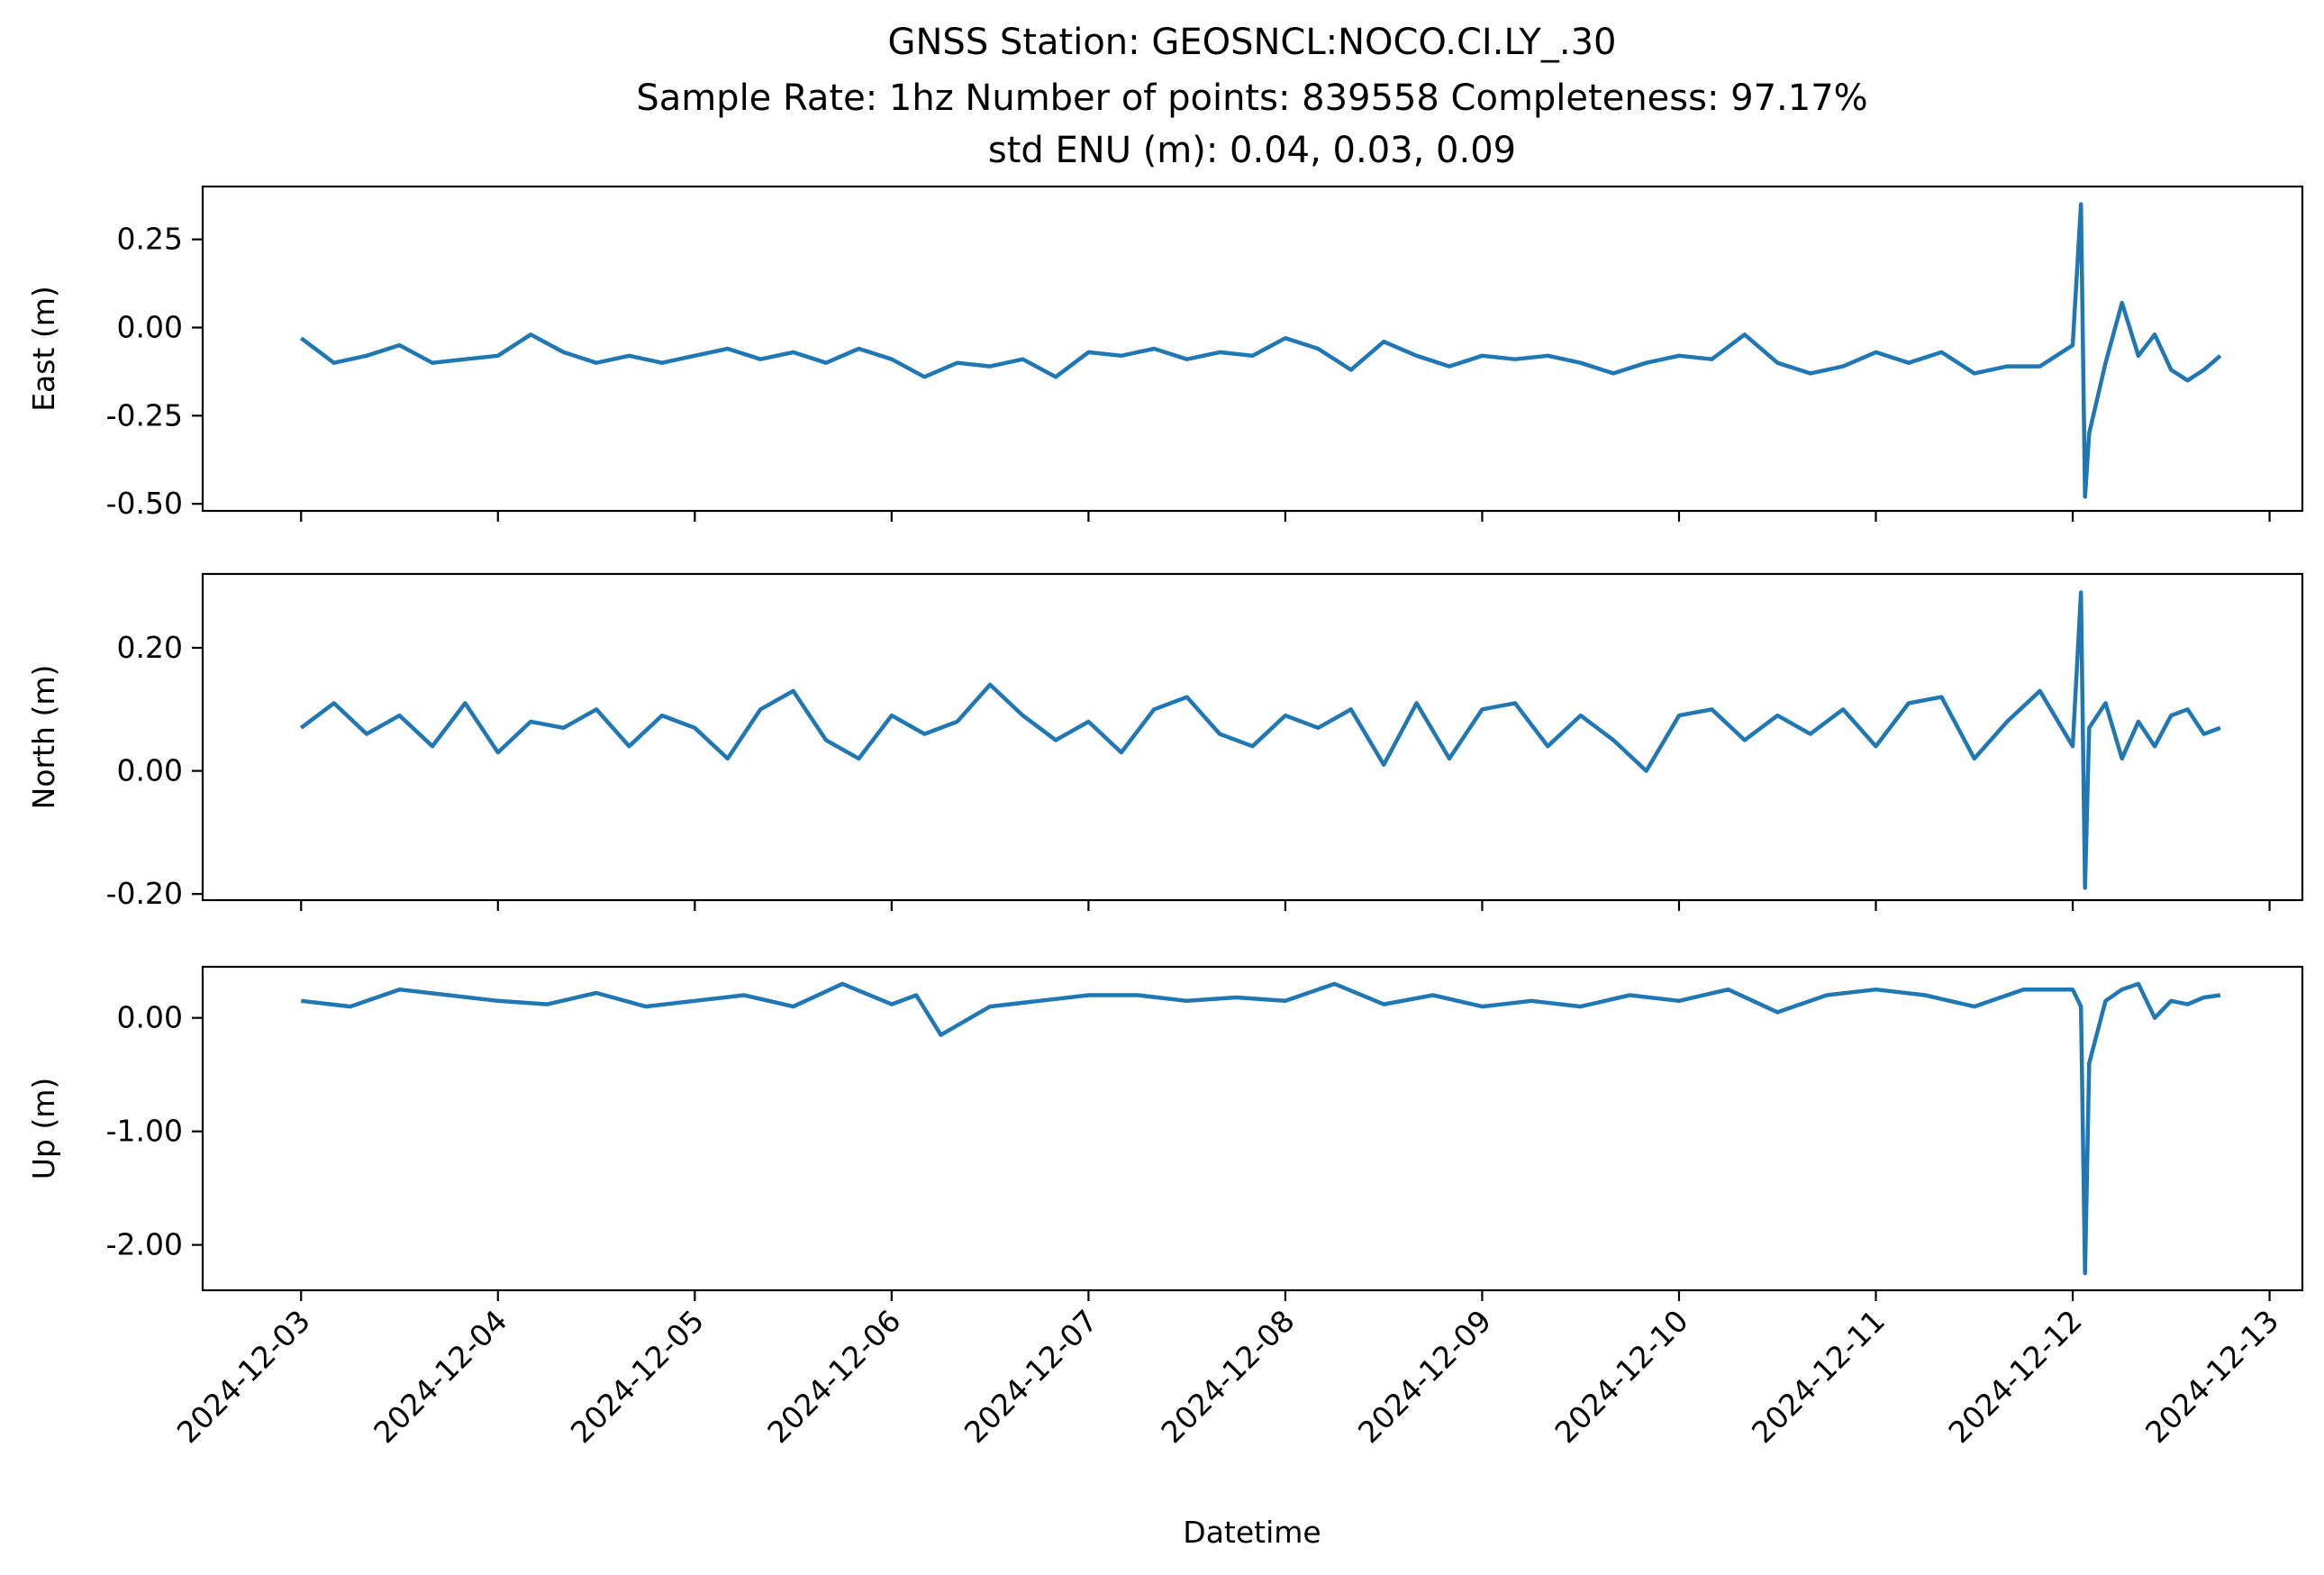  Describe the element at coordinates (1252, 42) in the screenshot. I see `title-line-1: GNSS Station: GEOSNCL:NOCO.CI.LY_.30` at that location.